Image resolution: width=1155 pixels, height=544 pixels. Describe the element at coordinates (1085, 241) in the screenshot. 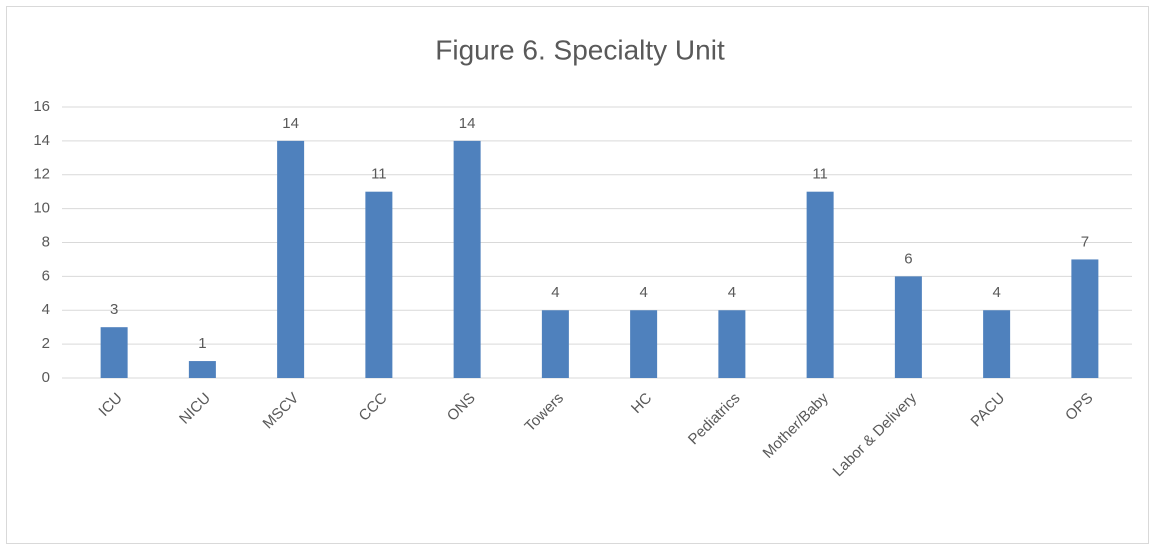

I see `data-label: 7` at that location.